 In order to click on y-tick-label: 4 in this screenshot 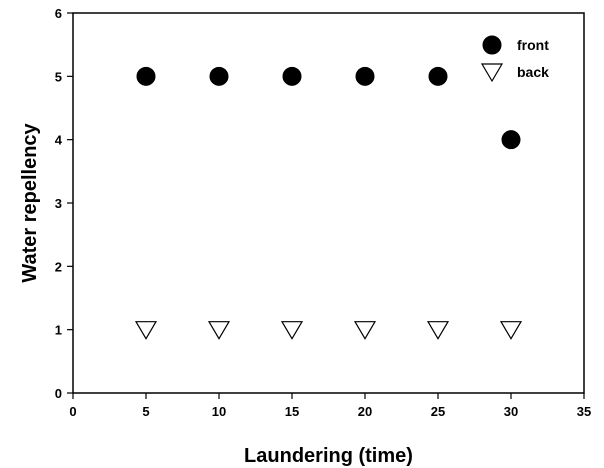, I will do `click(59, 140)`.